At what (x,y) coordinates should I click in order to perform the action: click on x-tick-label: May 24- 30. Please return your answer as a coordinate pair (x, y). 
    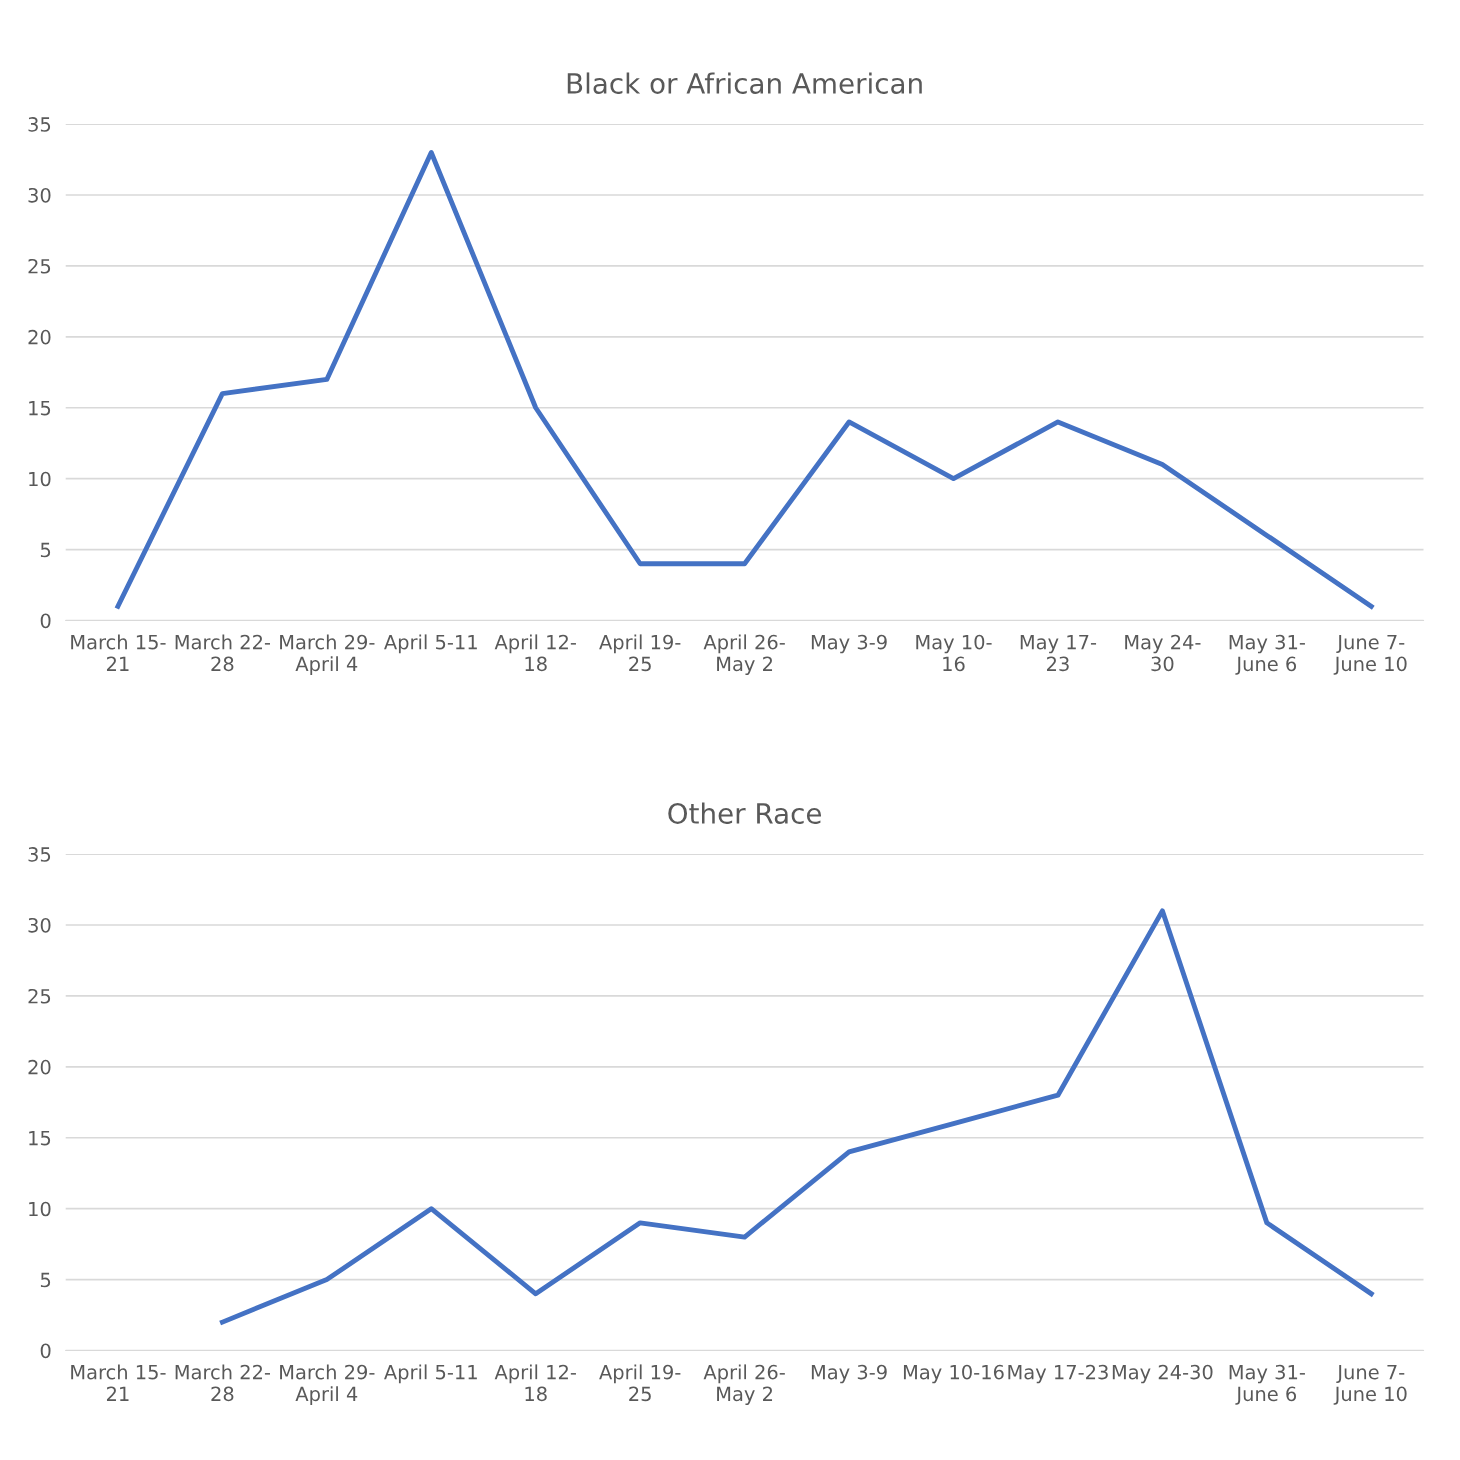
    Looking at the image, I should click on (1163, 653).